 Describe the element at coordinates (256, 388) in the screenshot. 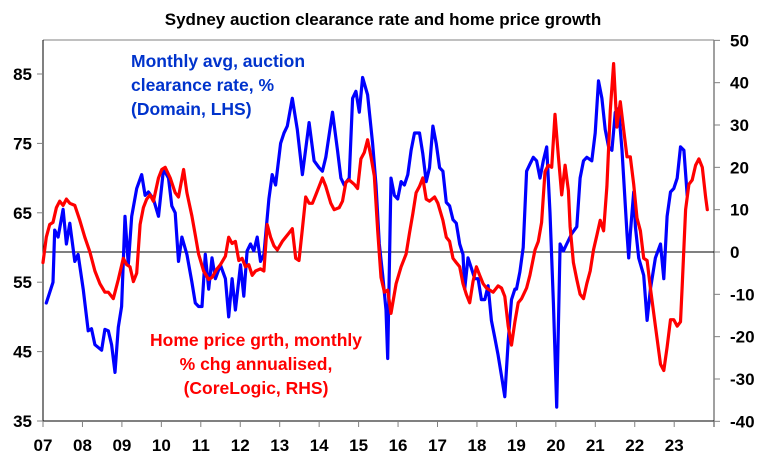

I see `home-price-growth-label: (CoreLogic, RHS)` at that location.